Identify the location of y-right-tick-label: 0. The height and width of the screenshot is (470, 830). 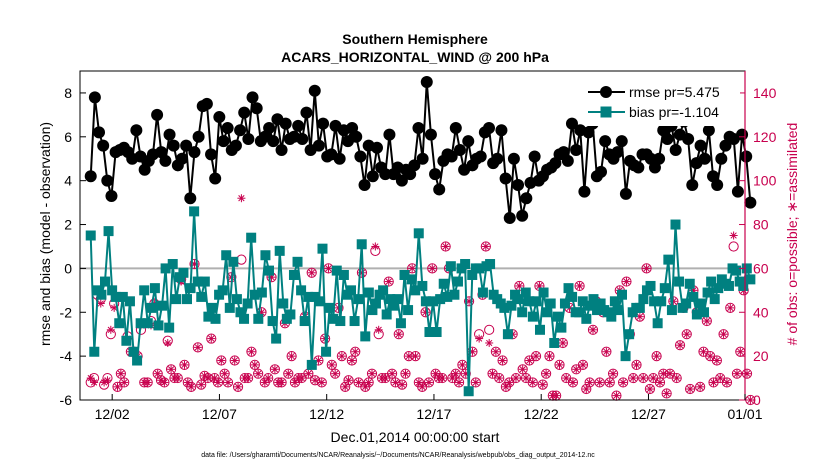
(757, 400).